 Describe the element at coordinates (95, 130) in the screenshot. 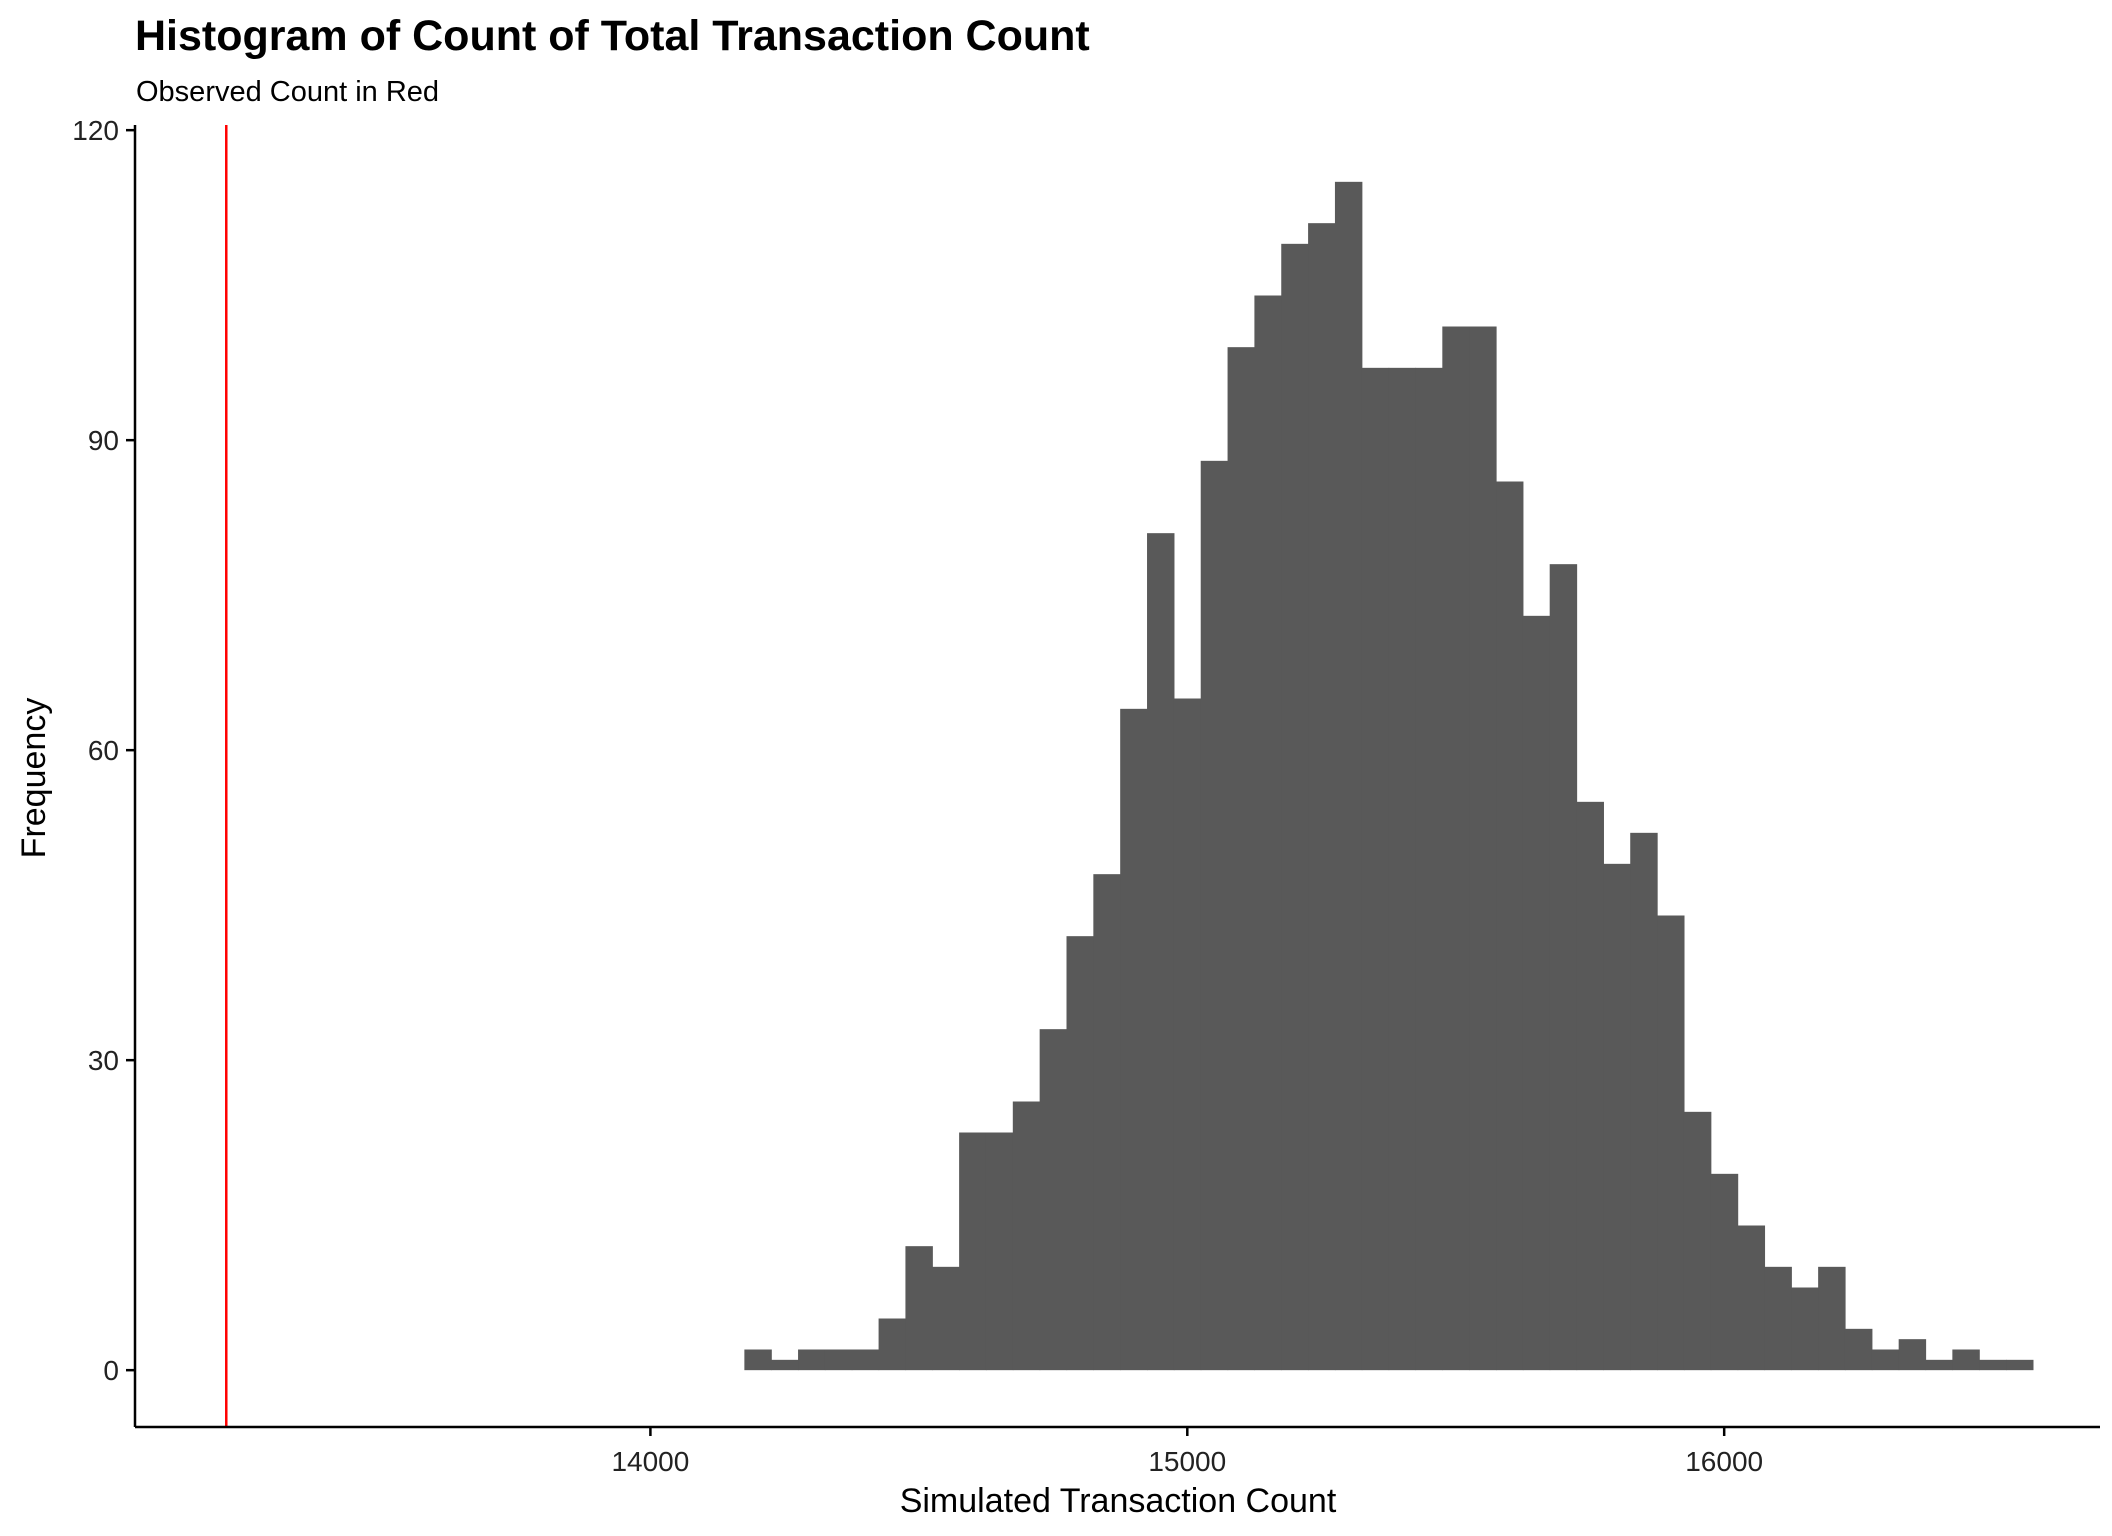

I see `y-tick-label: 120` at that location.